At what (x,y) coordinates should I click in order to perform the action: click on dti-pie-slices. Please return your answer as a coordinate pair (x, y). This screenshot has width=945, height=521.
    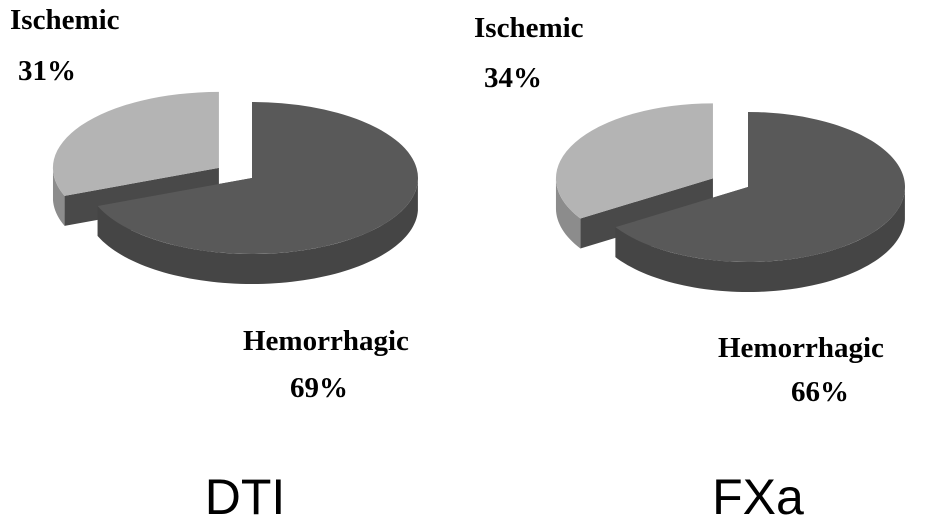
    Looking at the image, I should click on (235, 187).